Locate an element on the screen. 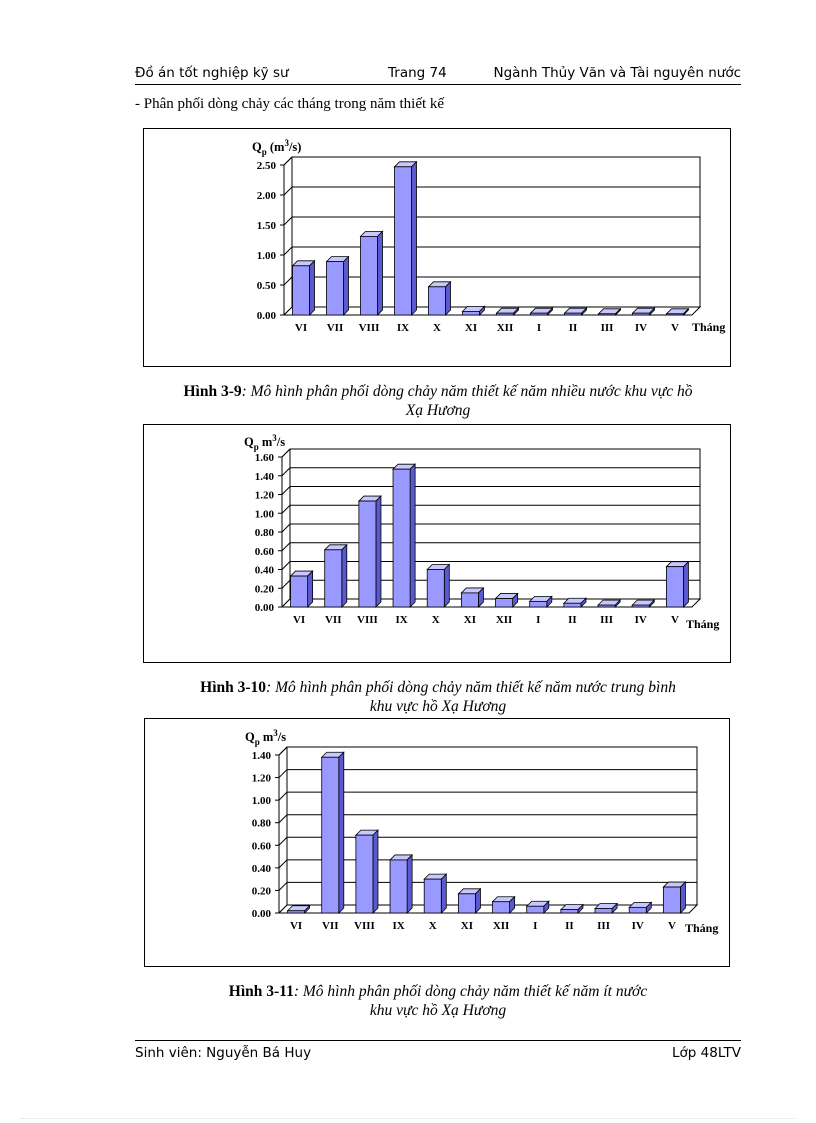  header-left: Đồ án tốt nghiệp kỹ sư is located at coordinates (212, 73).